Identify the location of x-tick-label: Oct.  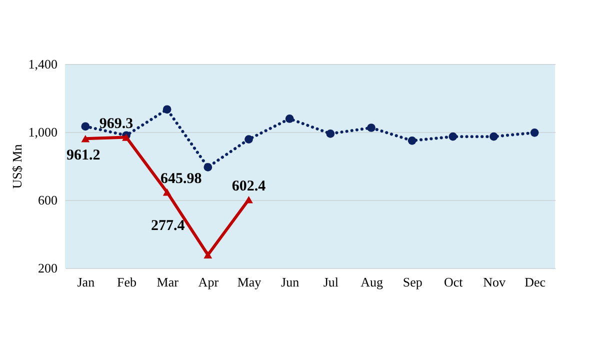
(454, 282).